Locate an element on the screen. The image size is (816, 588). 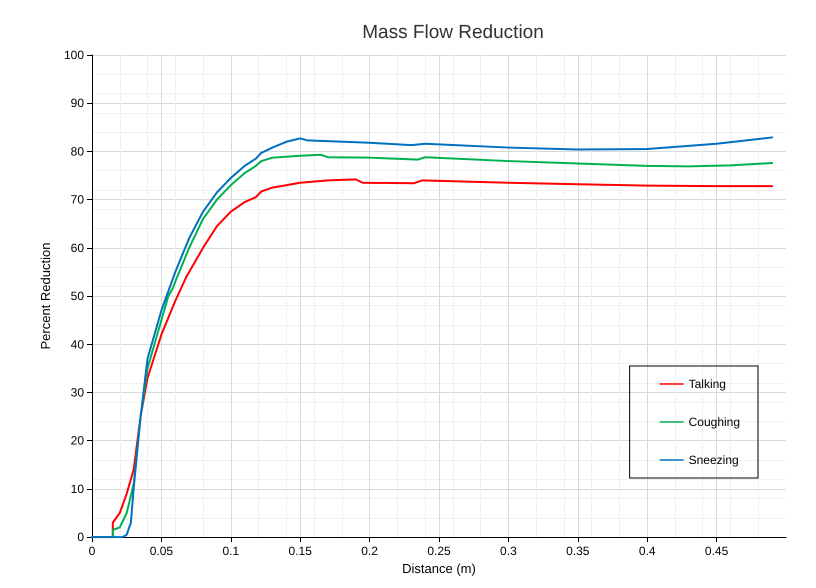
legend-label: Coughing is located at coordinates (714, 422).